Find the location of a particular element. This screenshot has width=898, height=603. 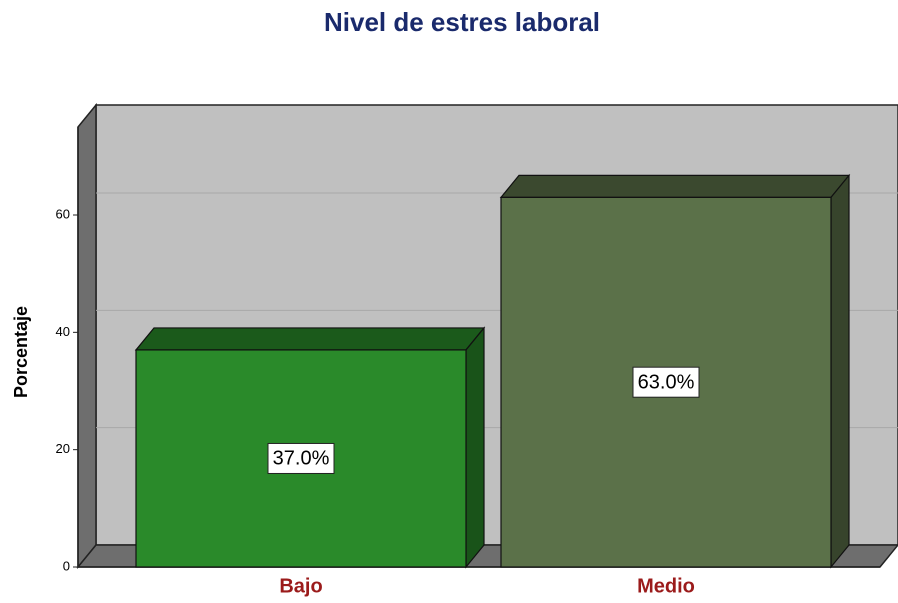

y-axis-label: Porcentaje is located at coordinates (21, 352).